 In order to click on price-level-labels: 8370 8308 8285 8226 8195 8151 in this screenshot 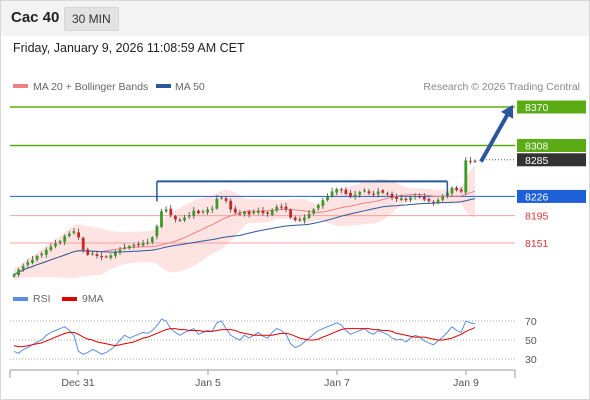, I will do `click(551, 175)`.